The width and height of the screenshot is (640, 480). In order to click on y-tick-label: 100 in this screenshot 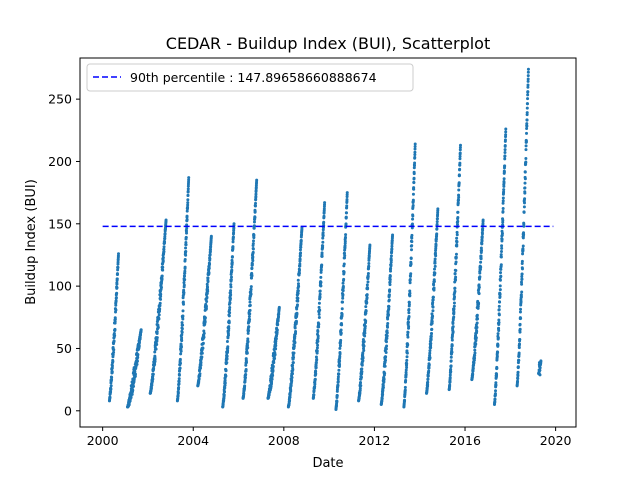, I will do `click(60, 286)`.